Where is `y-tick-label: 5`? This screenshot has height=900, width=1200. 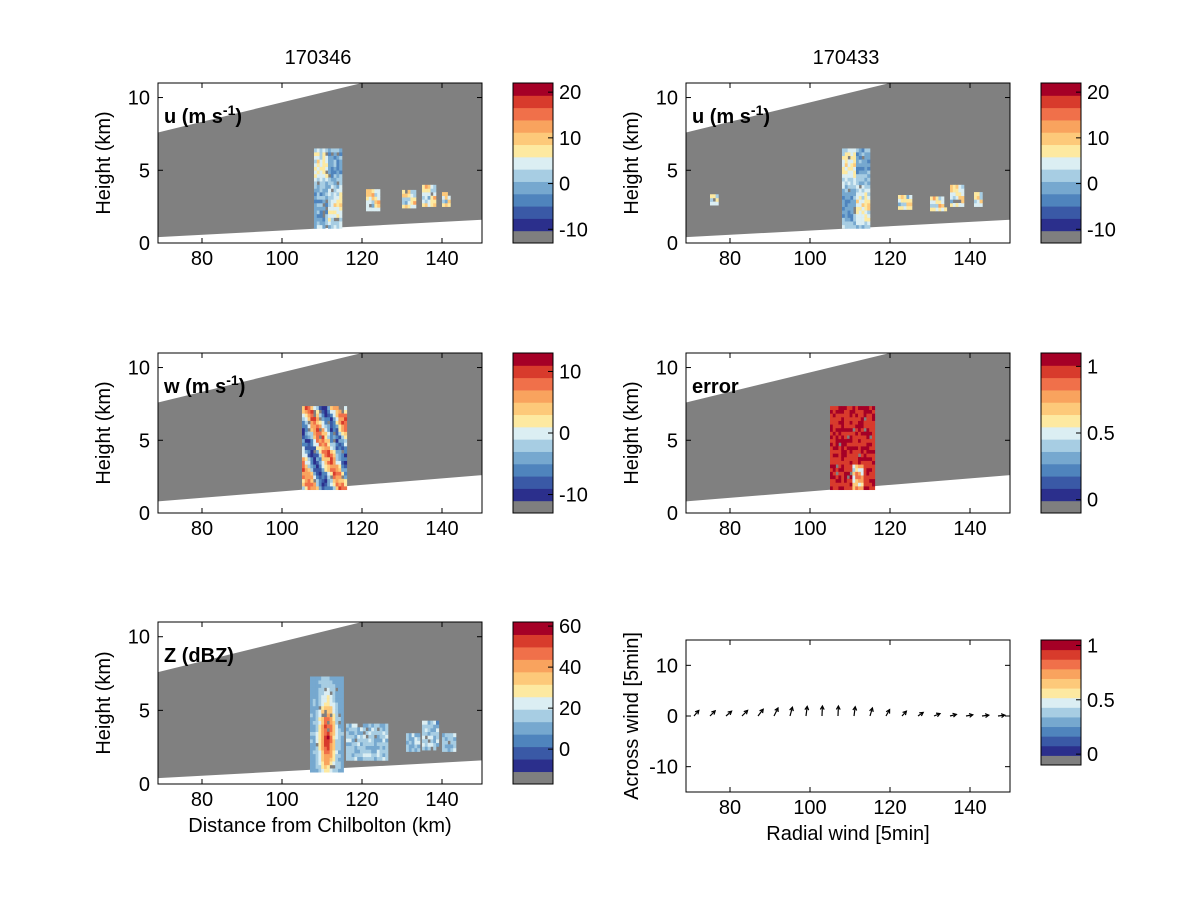 y-tick-label: 5 is located at coordinates (144, 171).